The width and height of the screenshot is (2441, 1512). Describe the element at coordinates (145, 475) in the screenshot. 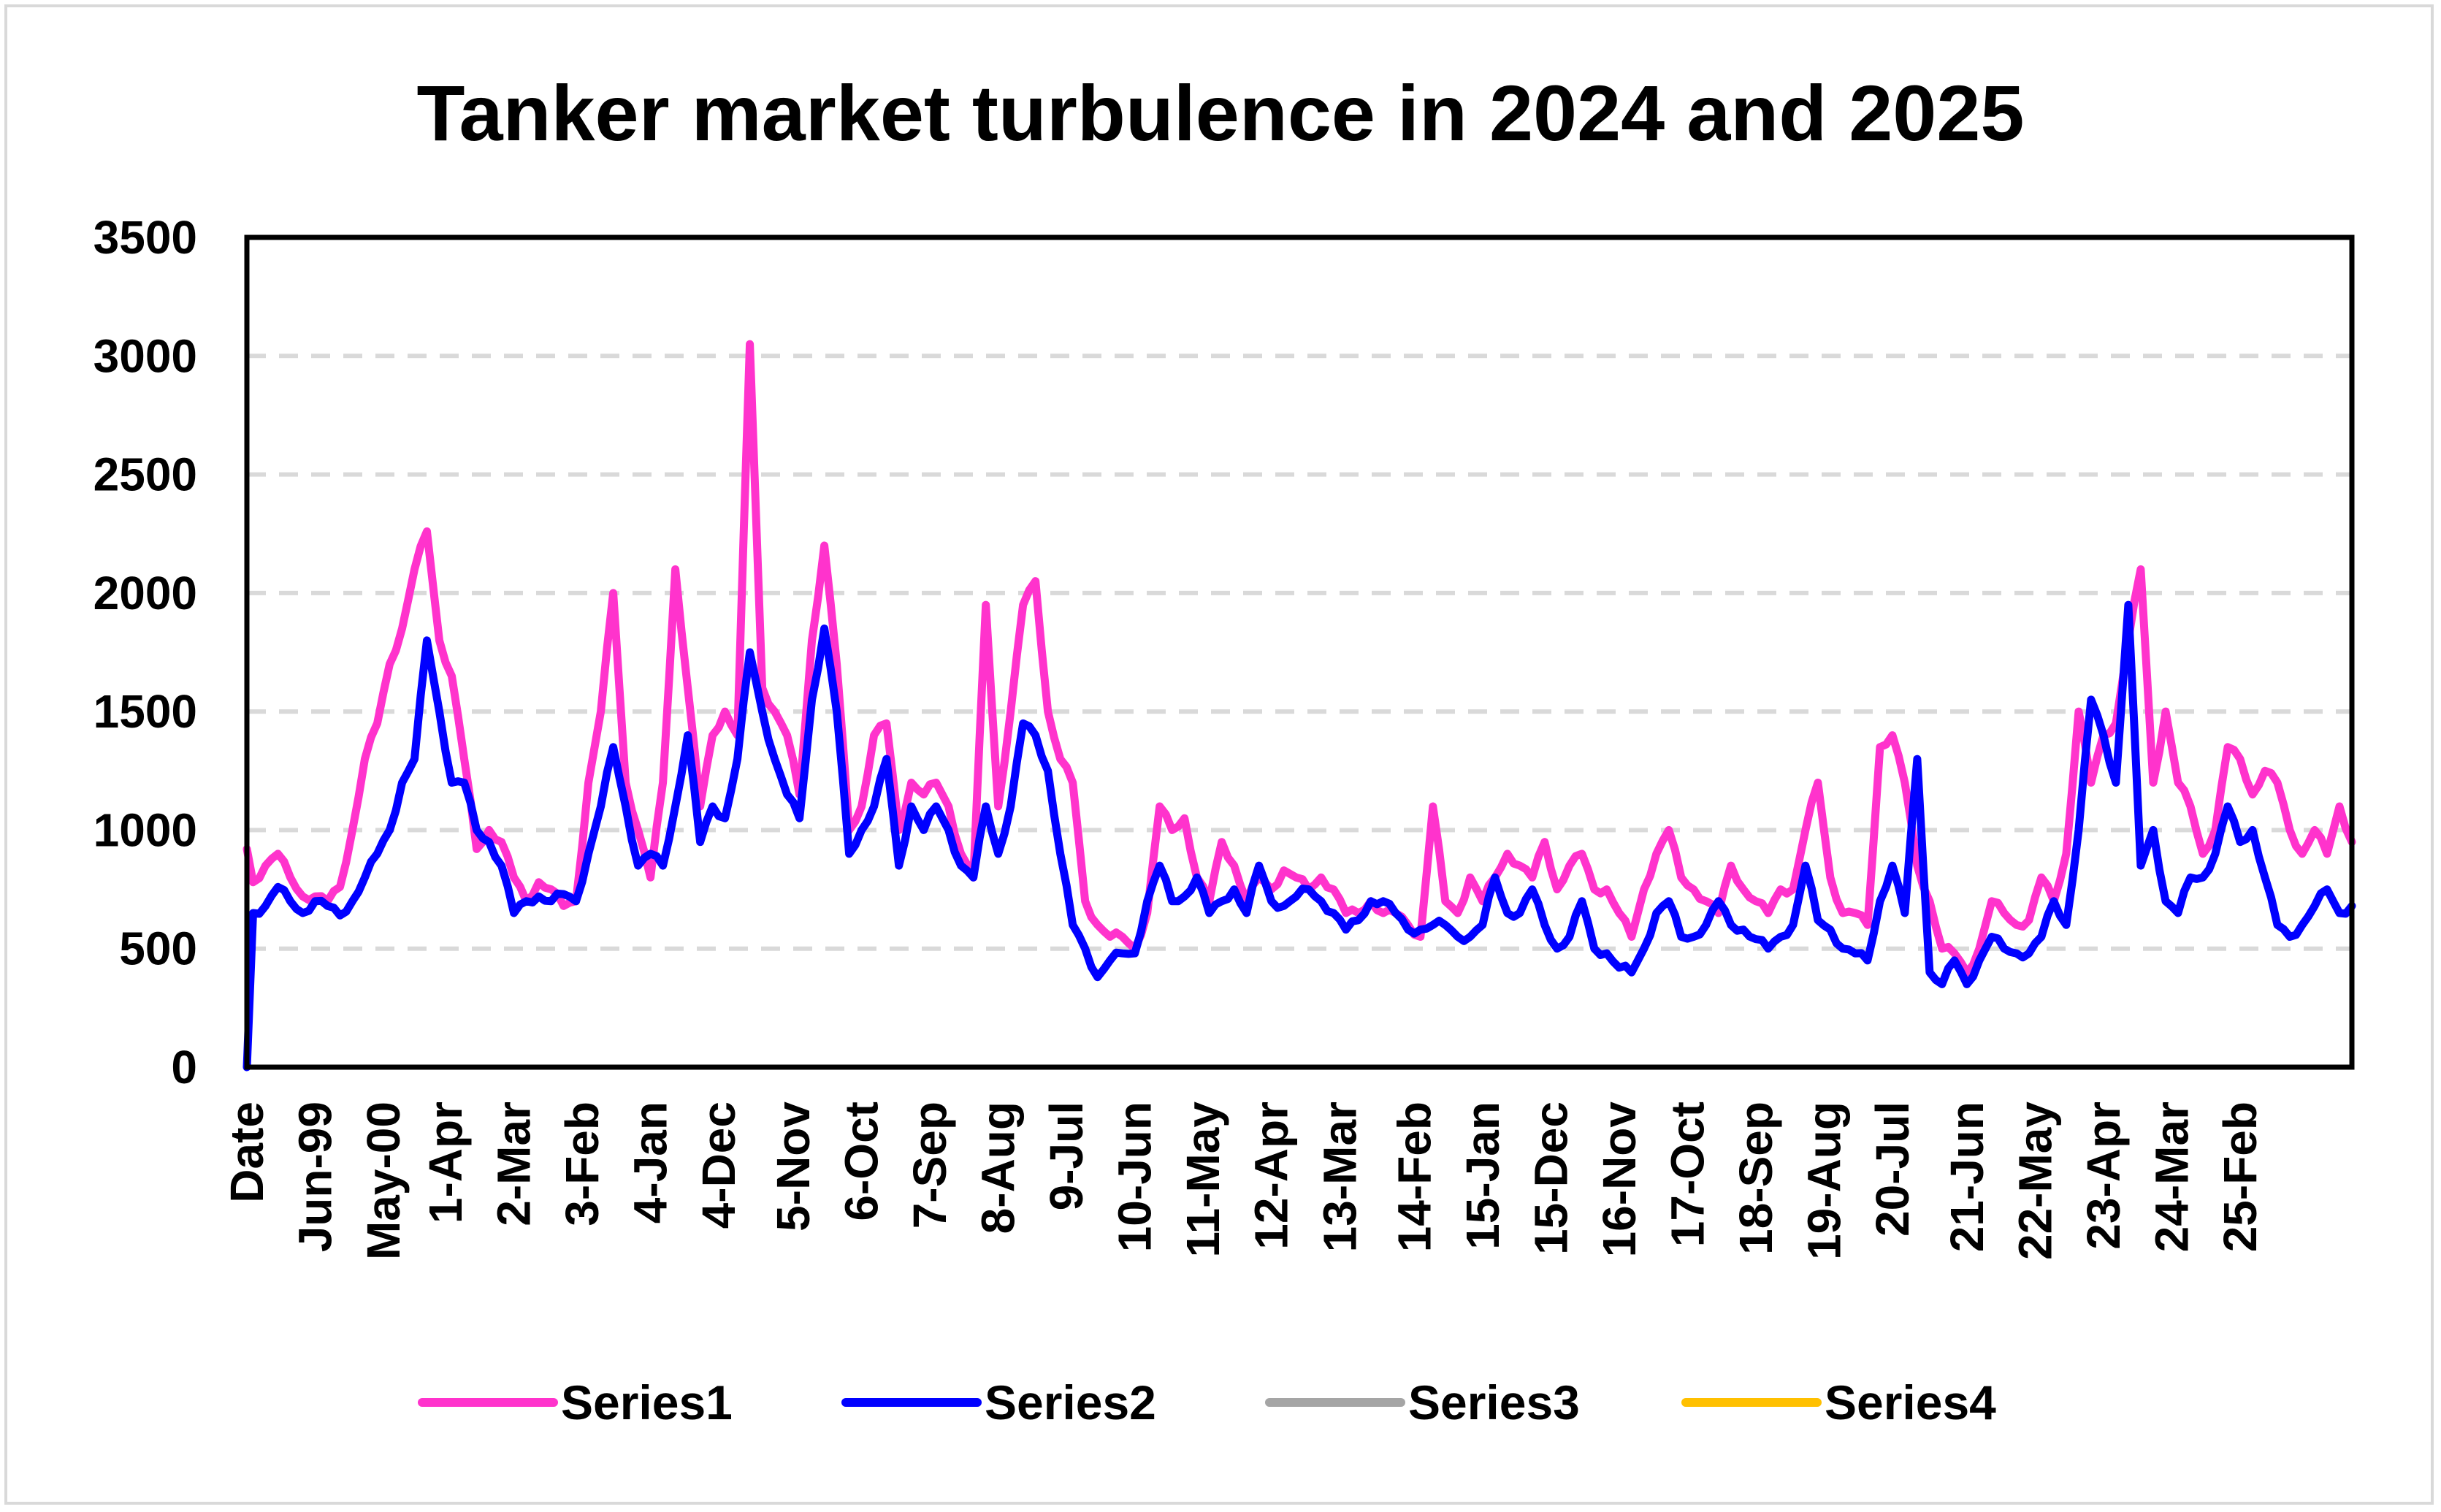

I see `y-tick-label: 2500` at that location.